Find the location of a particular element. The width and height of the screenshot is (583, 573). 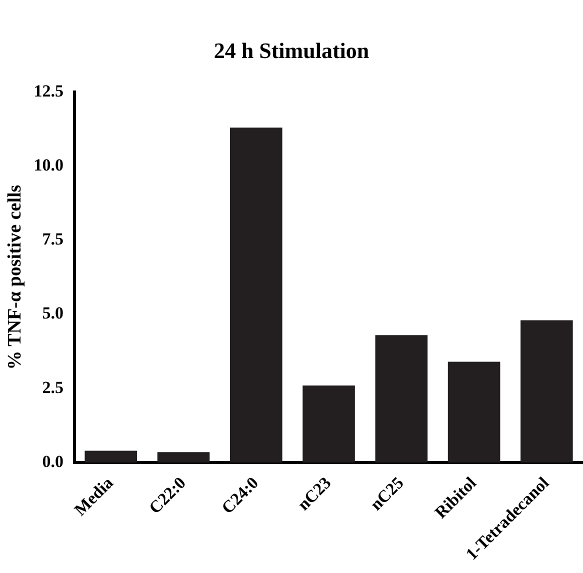

y-tick-label: 10.0 is located at coordinates (49, 165).